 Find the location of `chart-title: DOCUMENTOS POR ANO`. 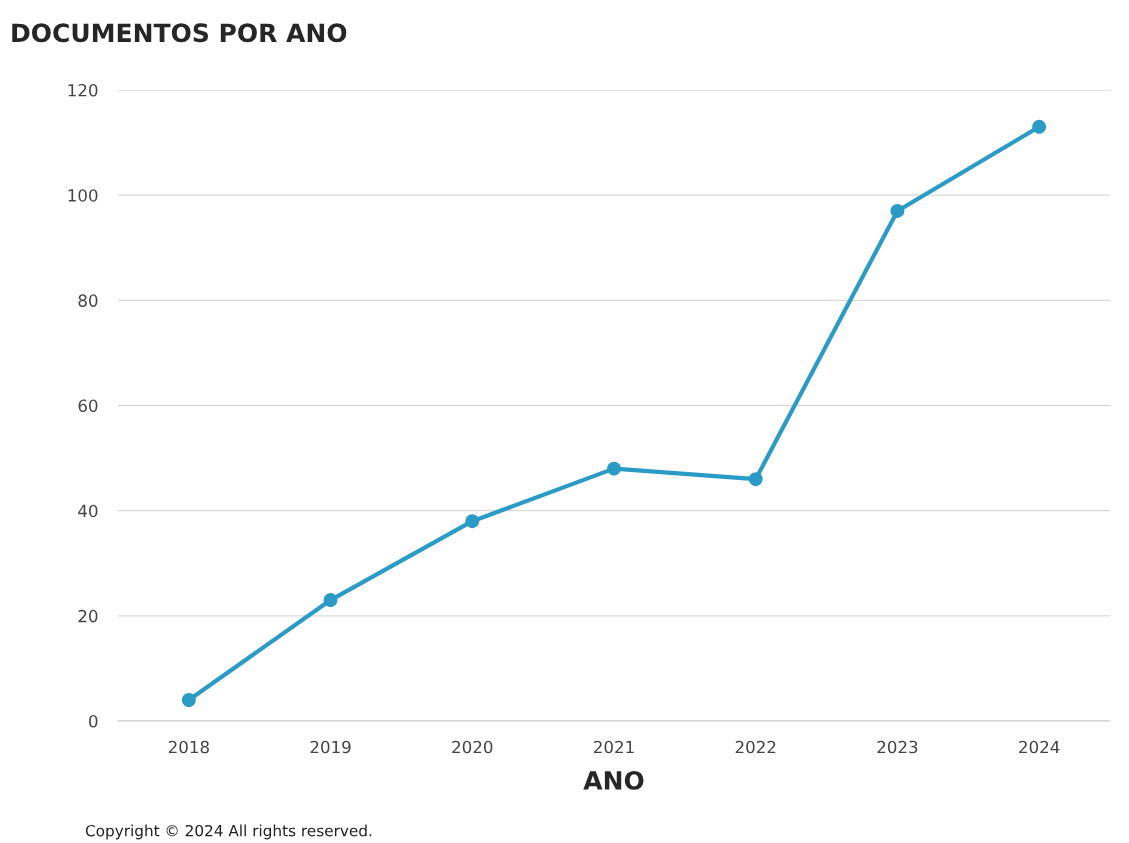

chart-title: DOCUMENTOS POR ANO is located at coordinates (179, 33).